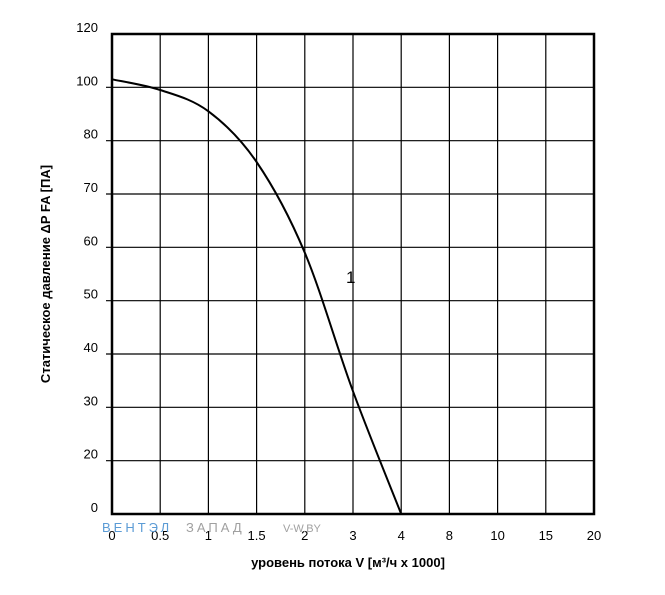  What do you see at coordinates (94, 507) in the screenshot?
I see `y-tick-label: 0` at bounding box center [94, 507].